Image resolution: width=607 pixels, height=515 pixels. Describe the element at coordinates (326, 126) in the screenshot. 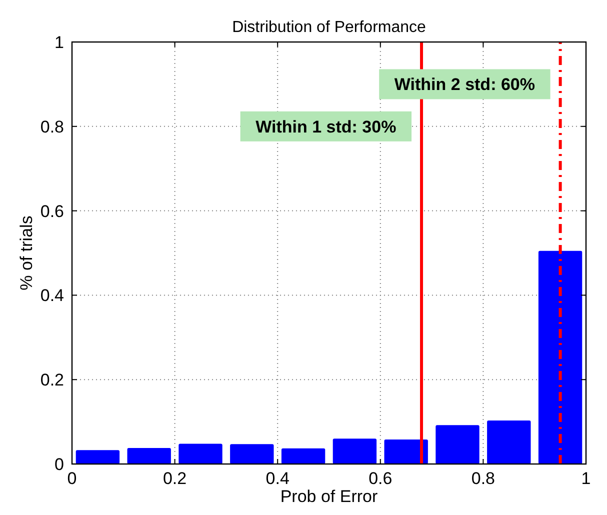

I see `annotation: Within 1 std: 30%` at that location.